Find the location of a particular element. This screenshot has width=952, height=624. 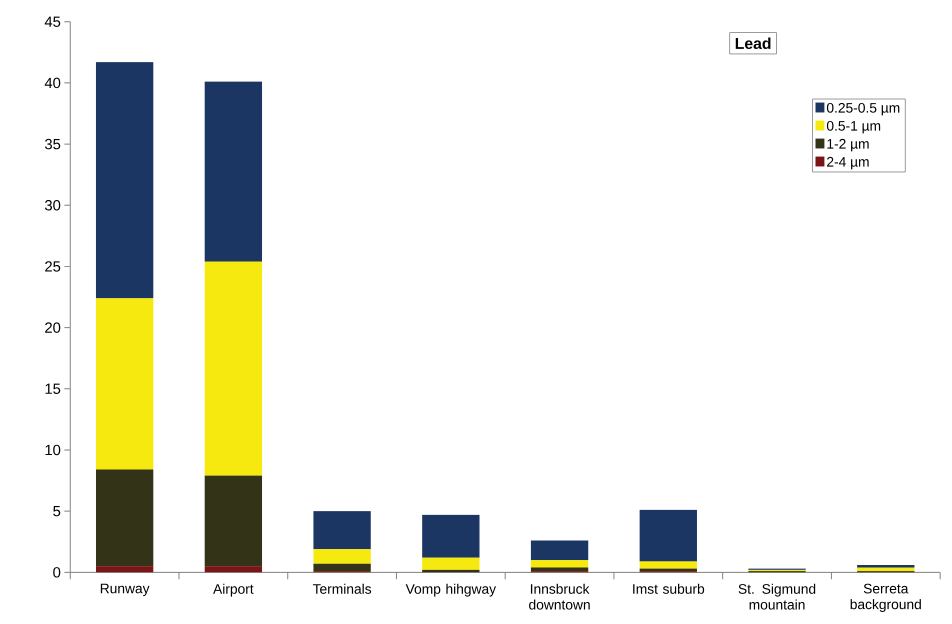

x-tick-label: Vomp hihgway is located at coordinates (451, 590).